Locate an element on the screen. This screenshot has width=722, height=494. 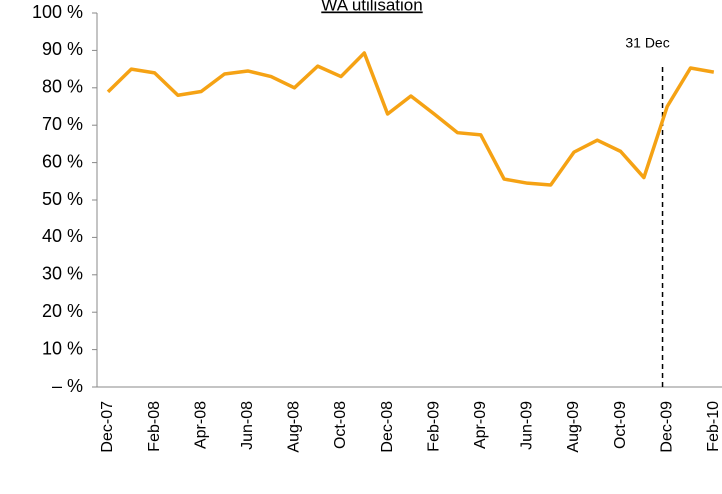
y-tick-label: 100 % is located at coordinates (57, 12).